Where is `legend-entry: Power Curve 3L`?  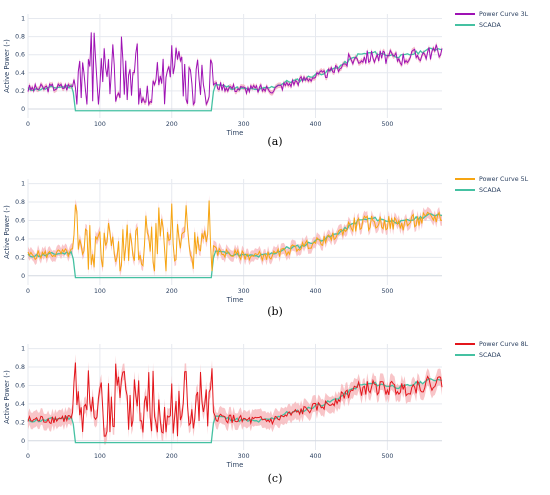 legend-entry: Power Curve 3L is located at coordinates (504, 14).